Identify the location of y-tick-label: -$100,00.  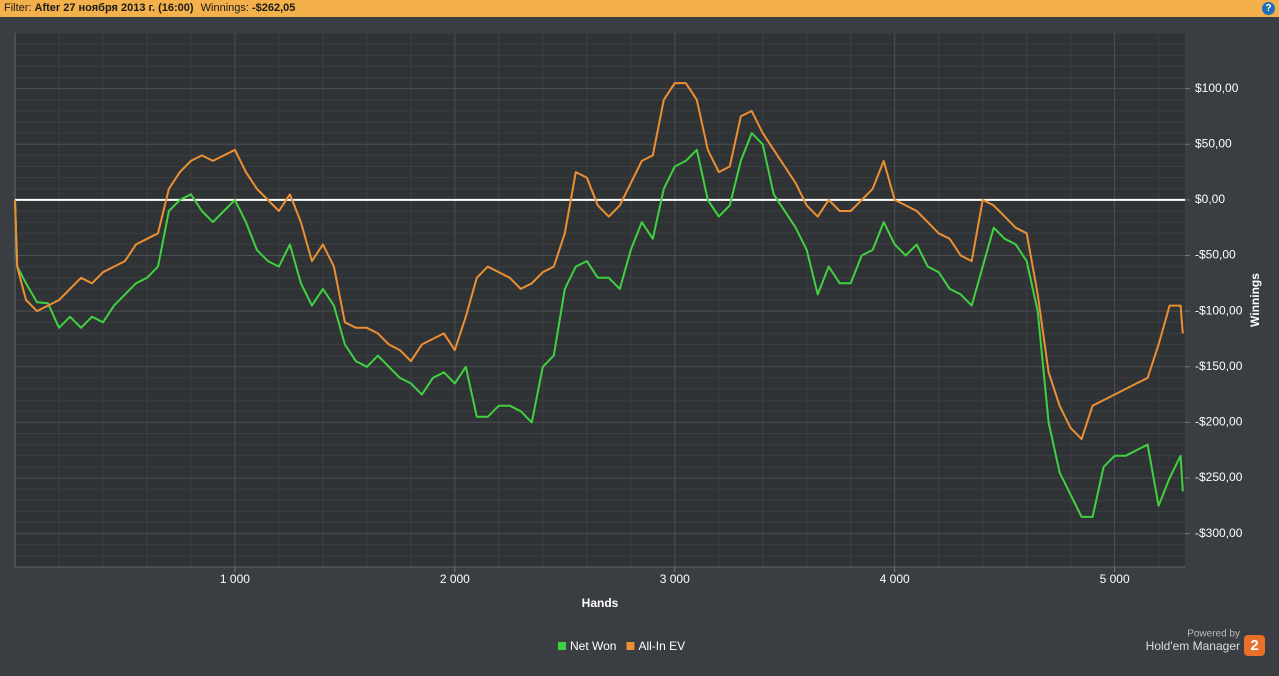
(1219, 310).